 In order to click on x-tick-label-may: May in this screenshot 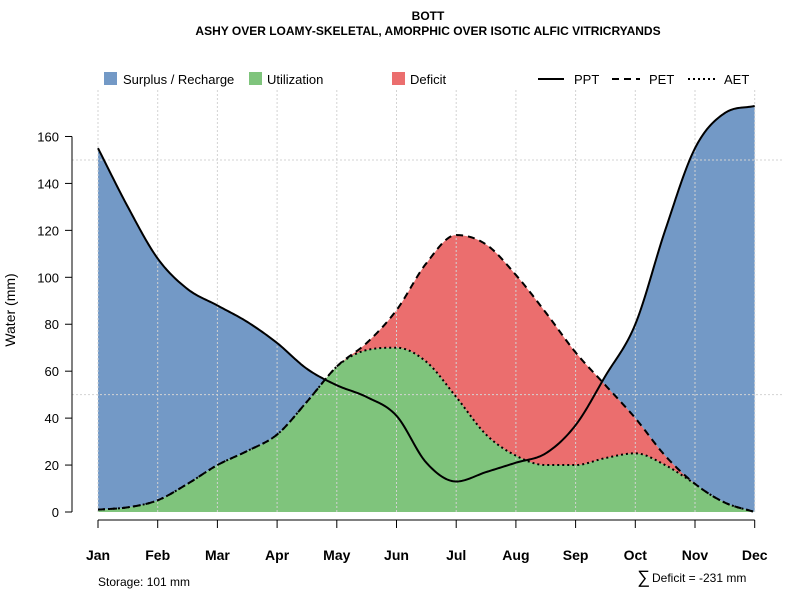, I will do `click(336, 555)`.